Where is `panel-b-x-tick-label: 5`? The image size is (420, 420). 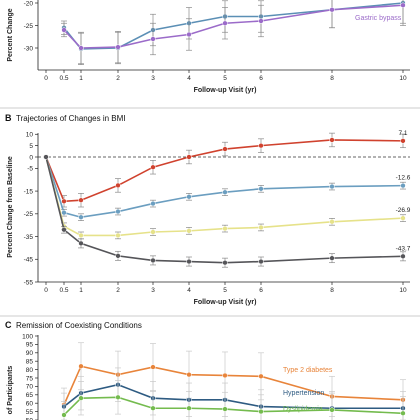
panel-b-x-tick-label: 5 is located at coordinates (225, 290).